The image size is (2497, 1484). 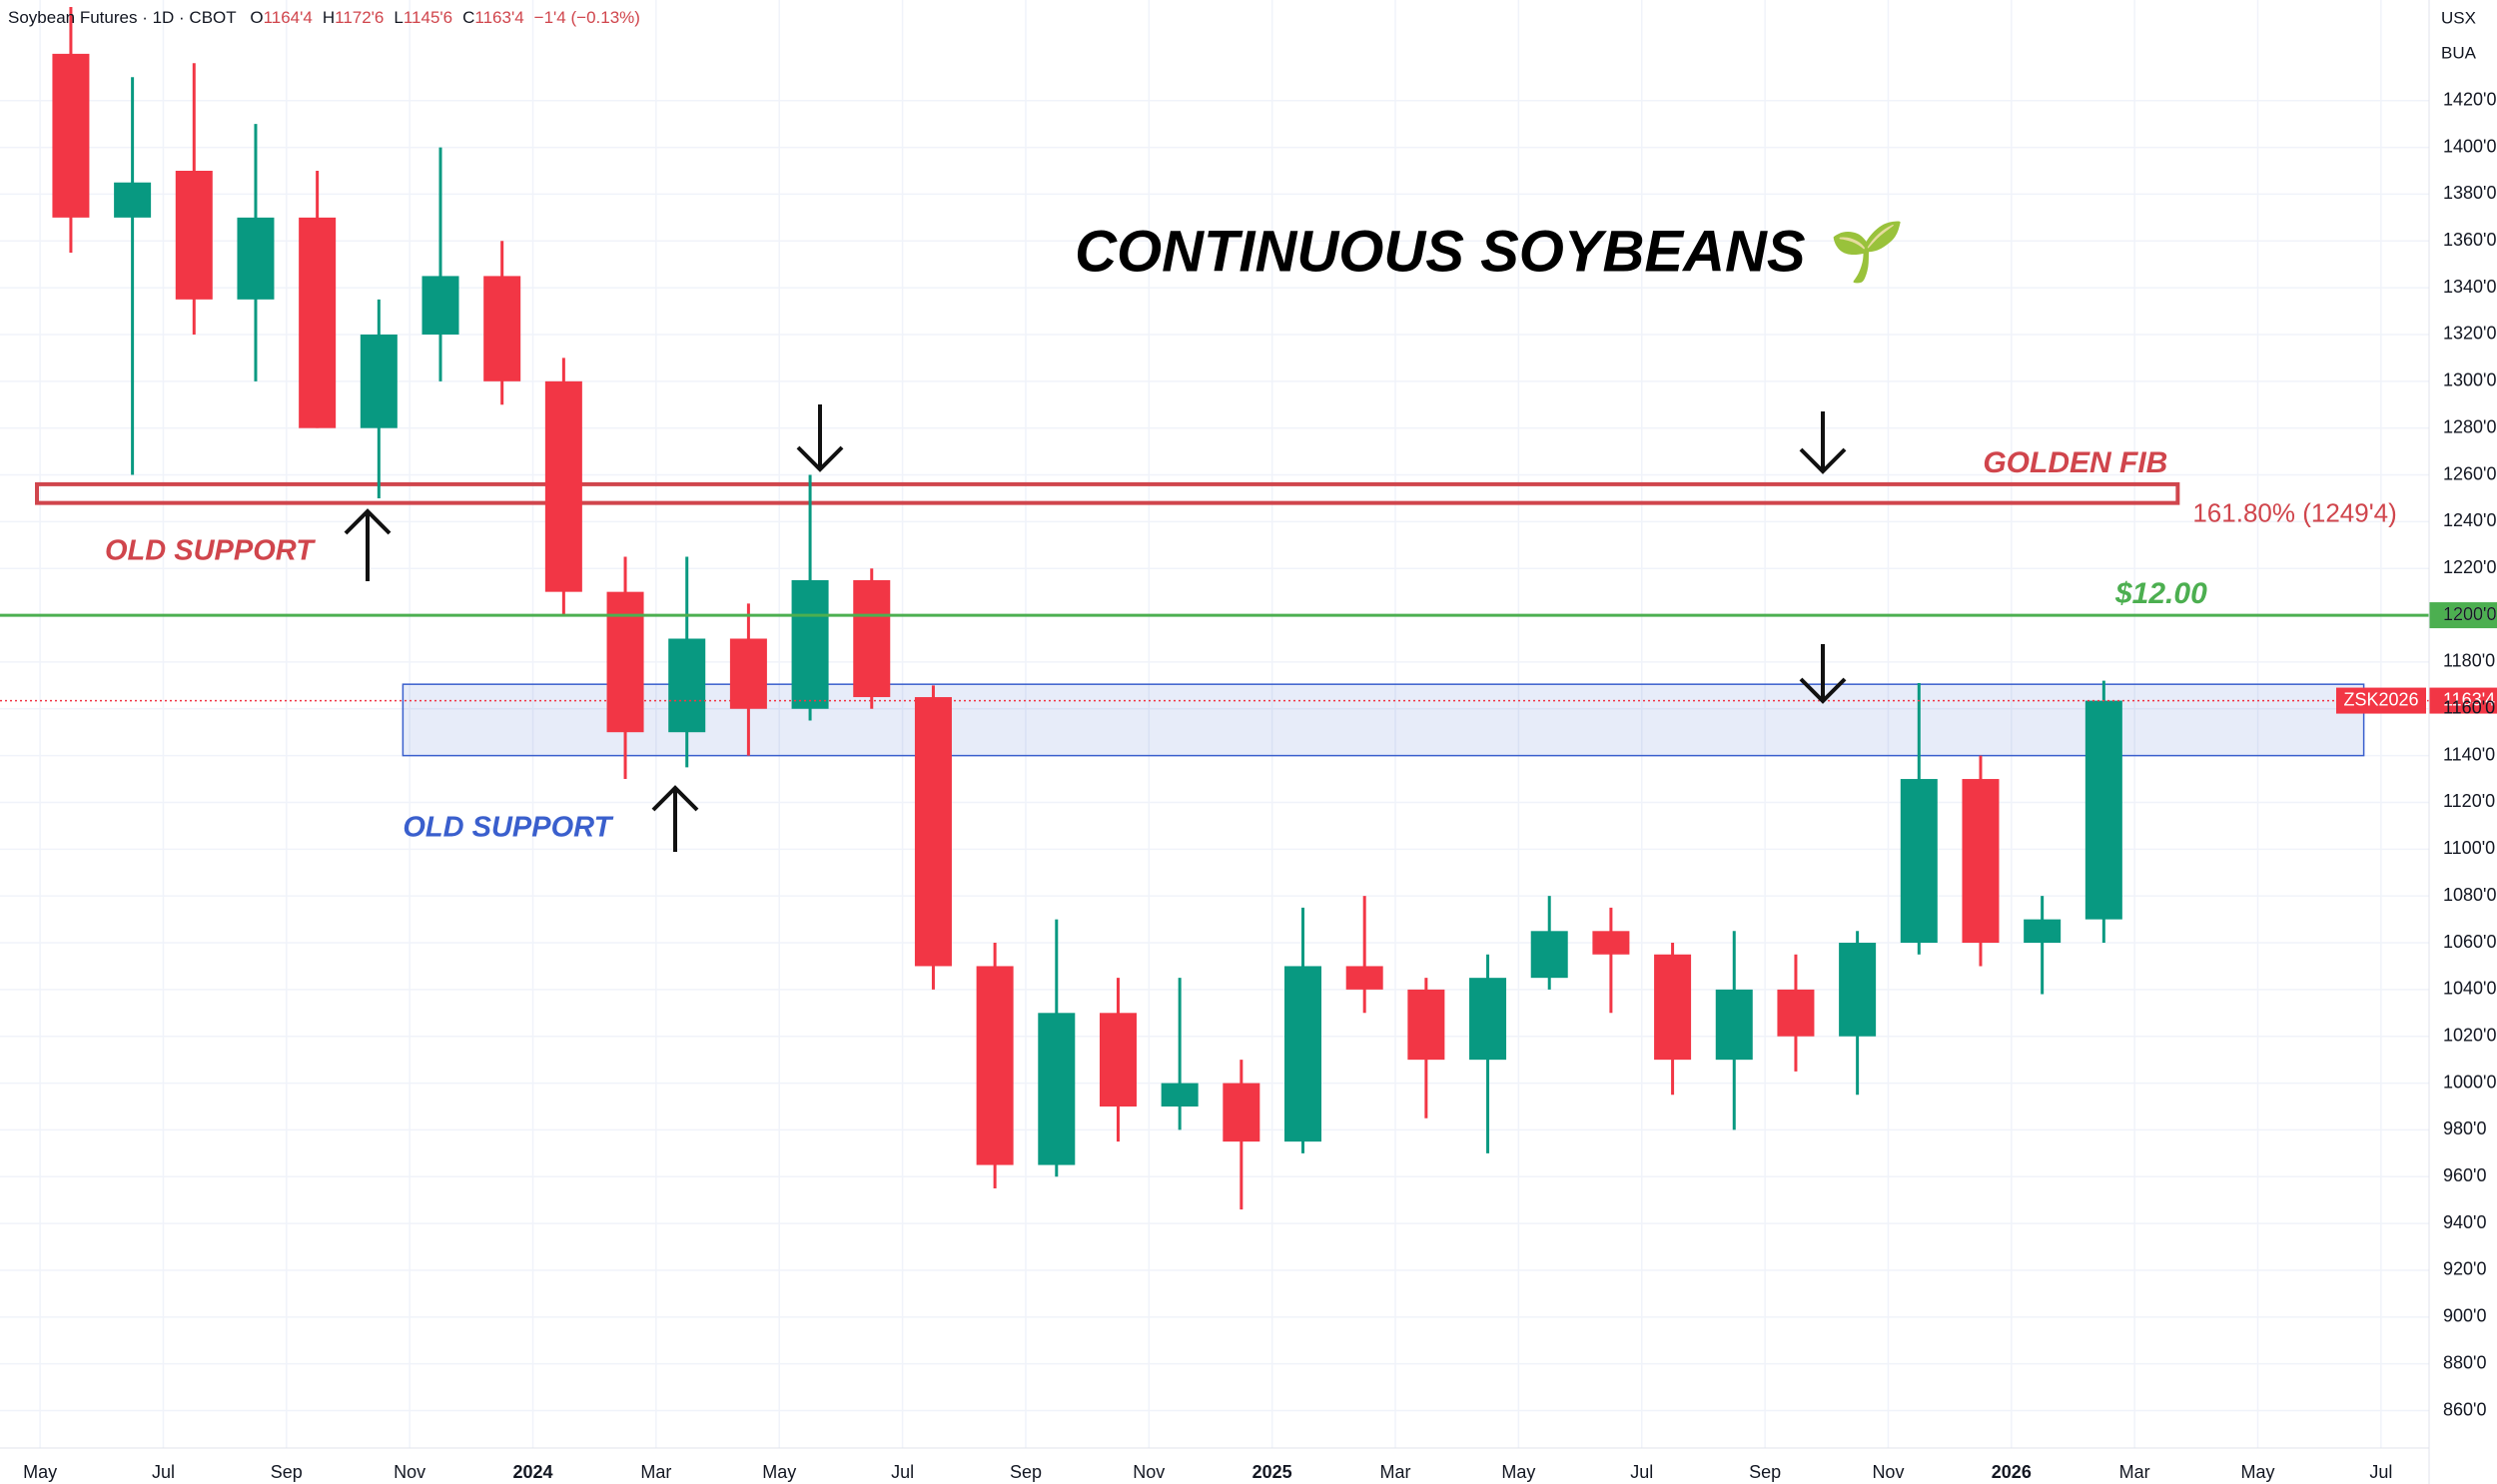 What do you see at coordinates (2470, 473) in the screenshot?
I see `y-tick-label: 1260'0` at bounding box center [2470, 473].